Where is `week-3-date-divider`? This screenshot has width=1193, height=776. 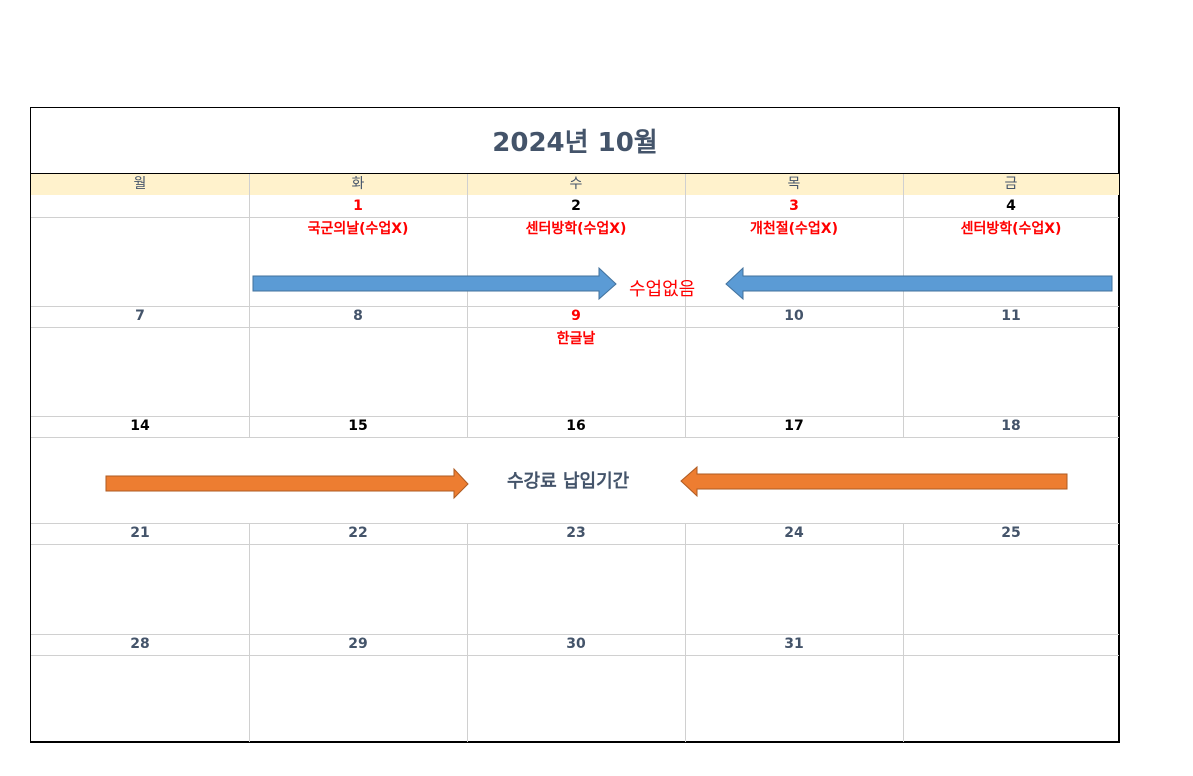 week-3-date-divider is located at coordinates (575, 437).